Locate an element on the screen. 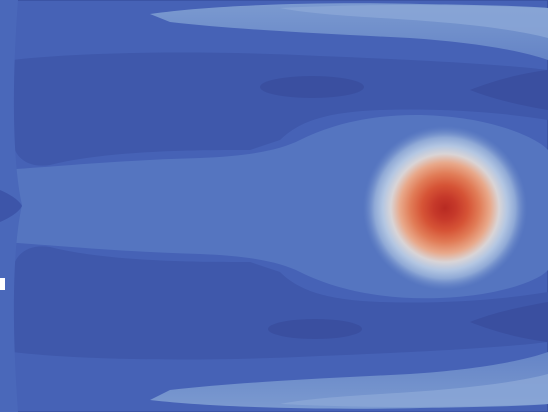 This screenshot has height=412, width=548. left-notch is located at coordinates (11, 206).